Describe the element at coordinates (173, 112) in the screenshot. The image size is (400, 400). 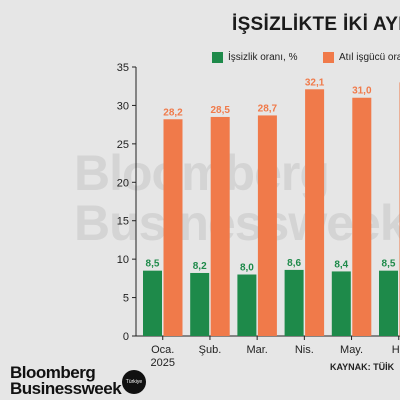
I see `data-label-underutilization: 28,2` at that location.